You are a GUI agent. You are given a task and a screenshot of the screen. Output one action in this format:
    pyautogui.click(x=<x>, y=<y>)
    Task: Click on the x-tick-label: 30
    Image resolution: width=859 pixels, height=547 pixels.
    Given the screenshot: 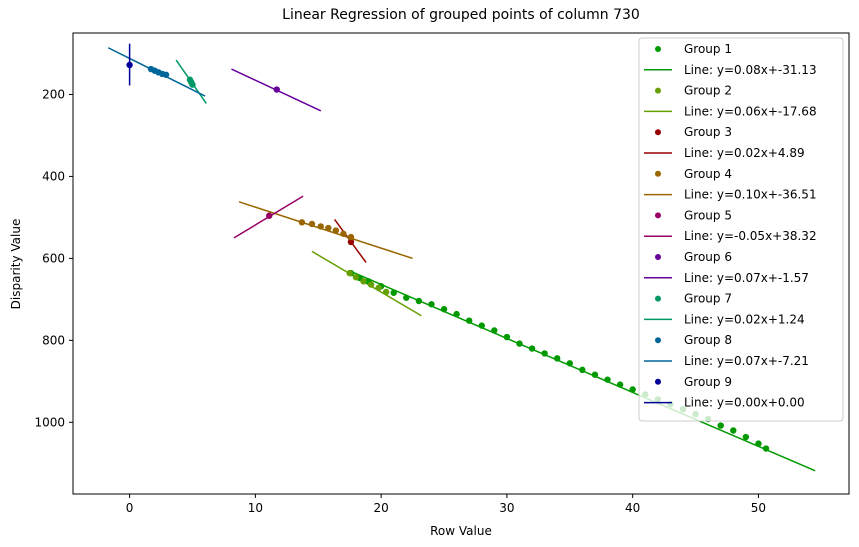 What is the action you would take?
    pyautogui.click(x=506, y=508)
    